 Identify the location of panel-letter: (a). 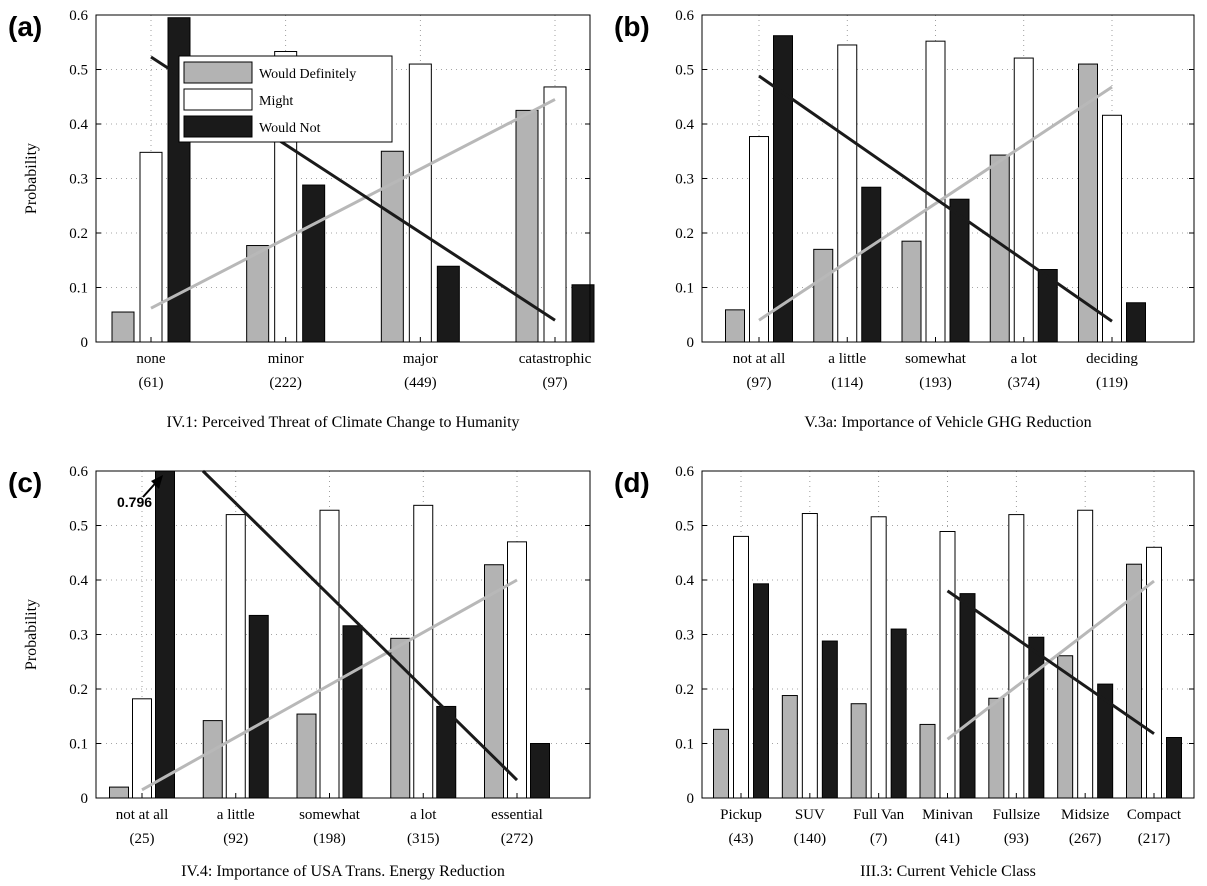
(25, 26).